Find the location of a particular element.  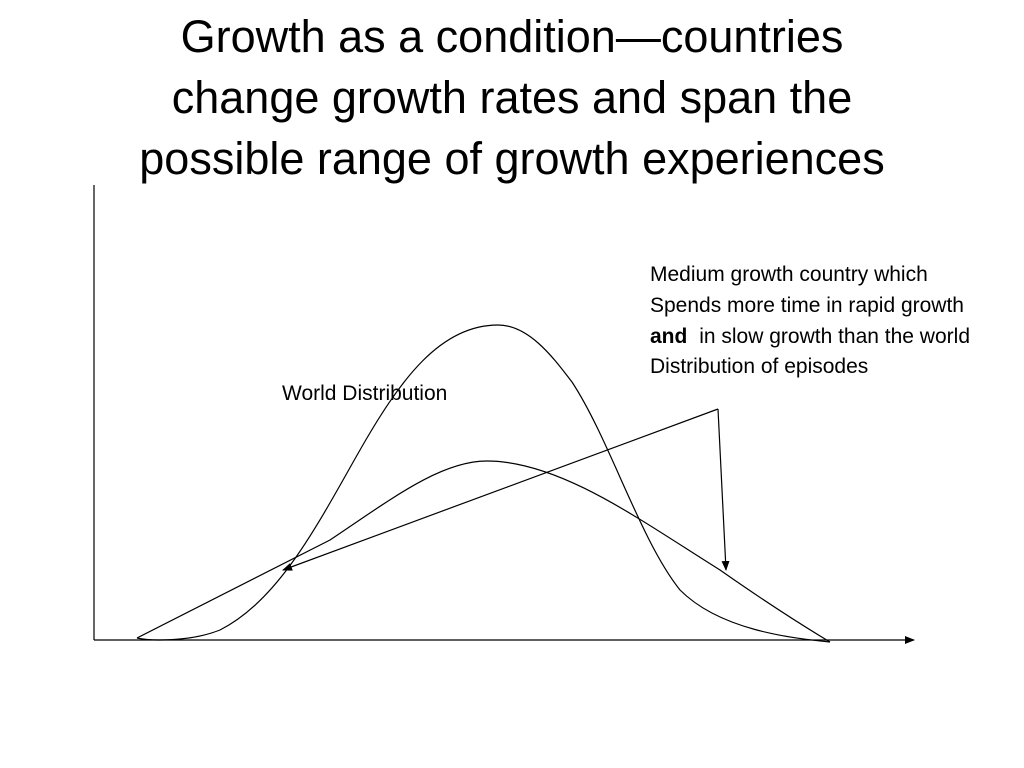

annotation-line: Distribution of episodes is located at coordinates (759, 366).